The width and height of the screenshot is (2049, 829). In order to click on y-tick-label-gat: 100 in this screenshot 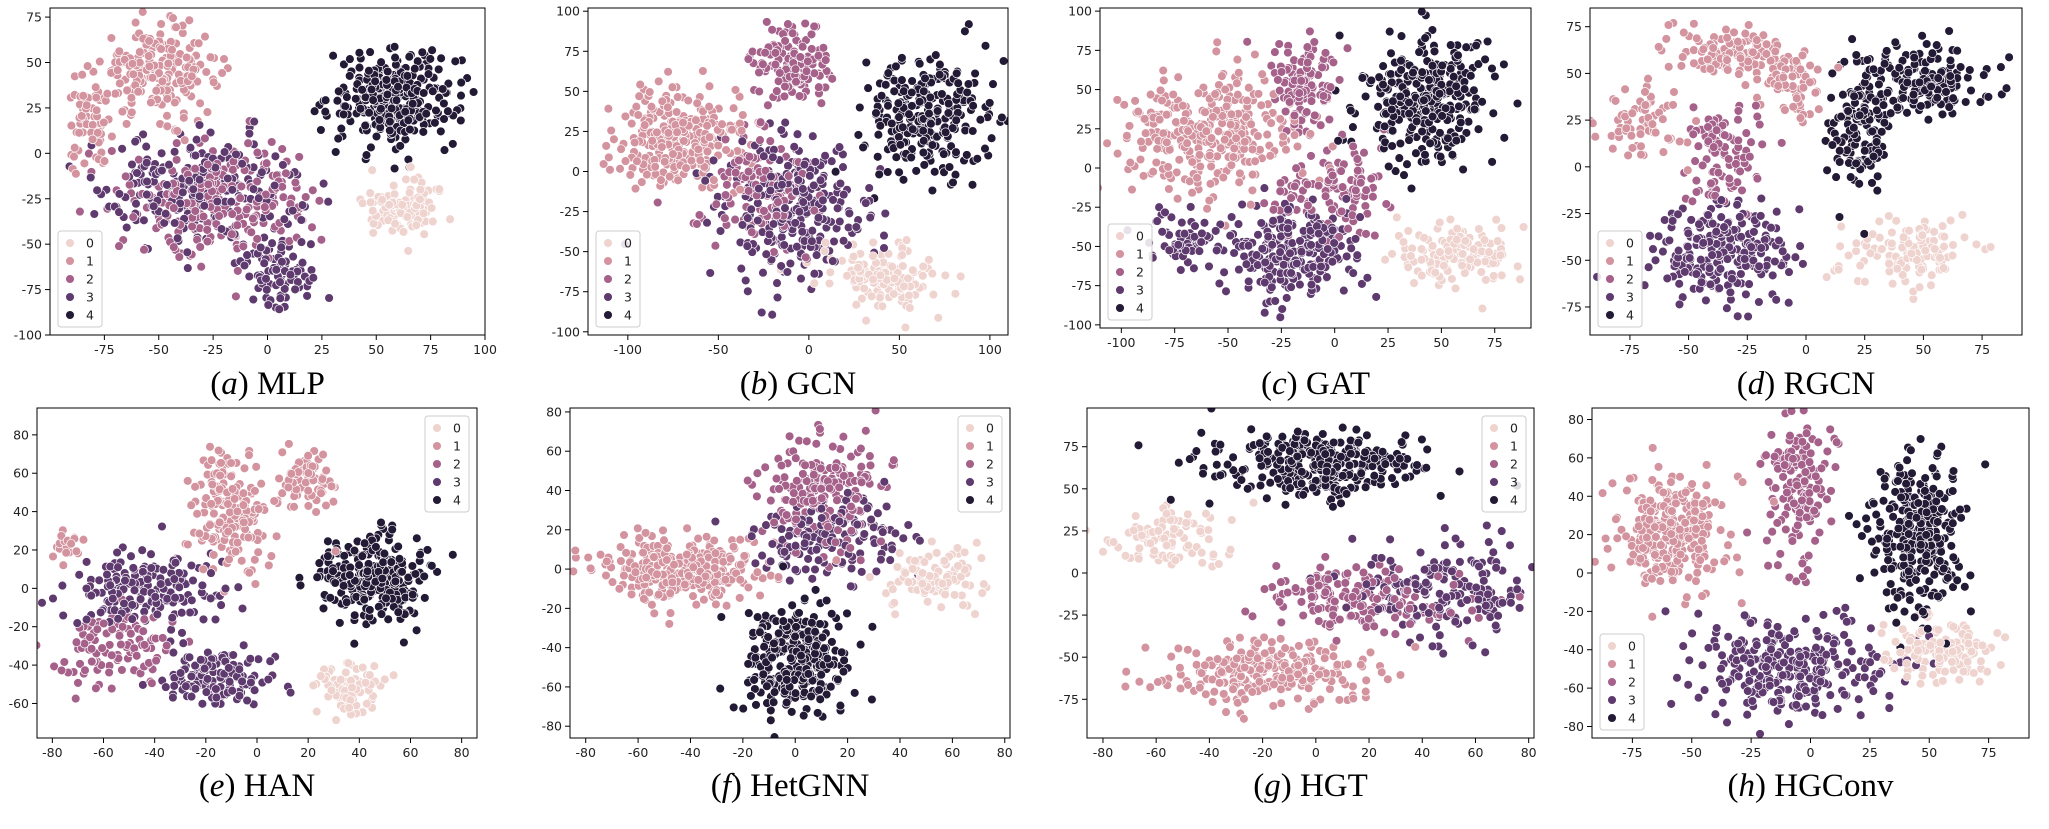, I will do `click(1080, 11)`.